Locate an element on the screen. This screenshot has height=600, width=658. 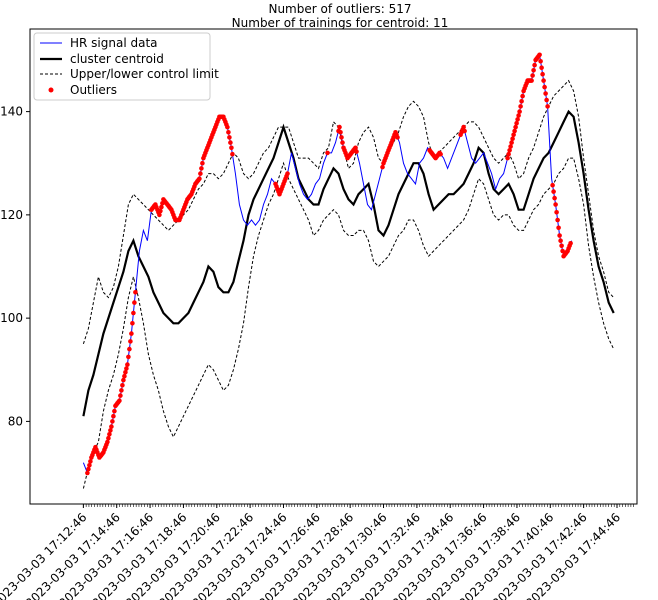
legend-outliers-swatch is located at coordinates (51, 90).